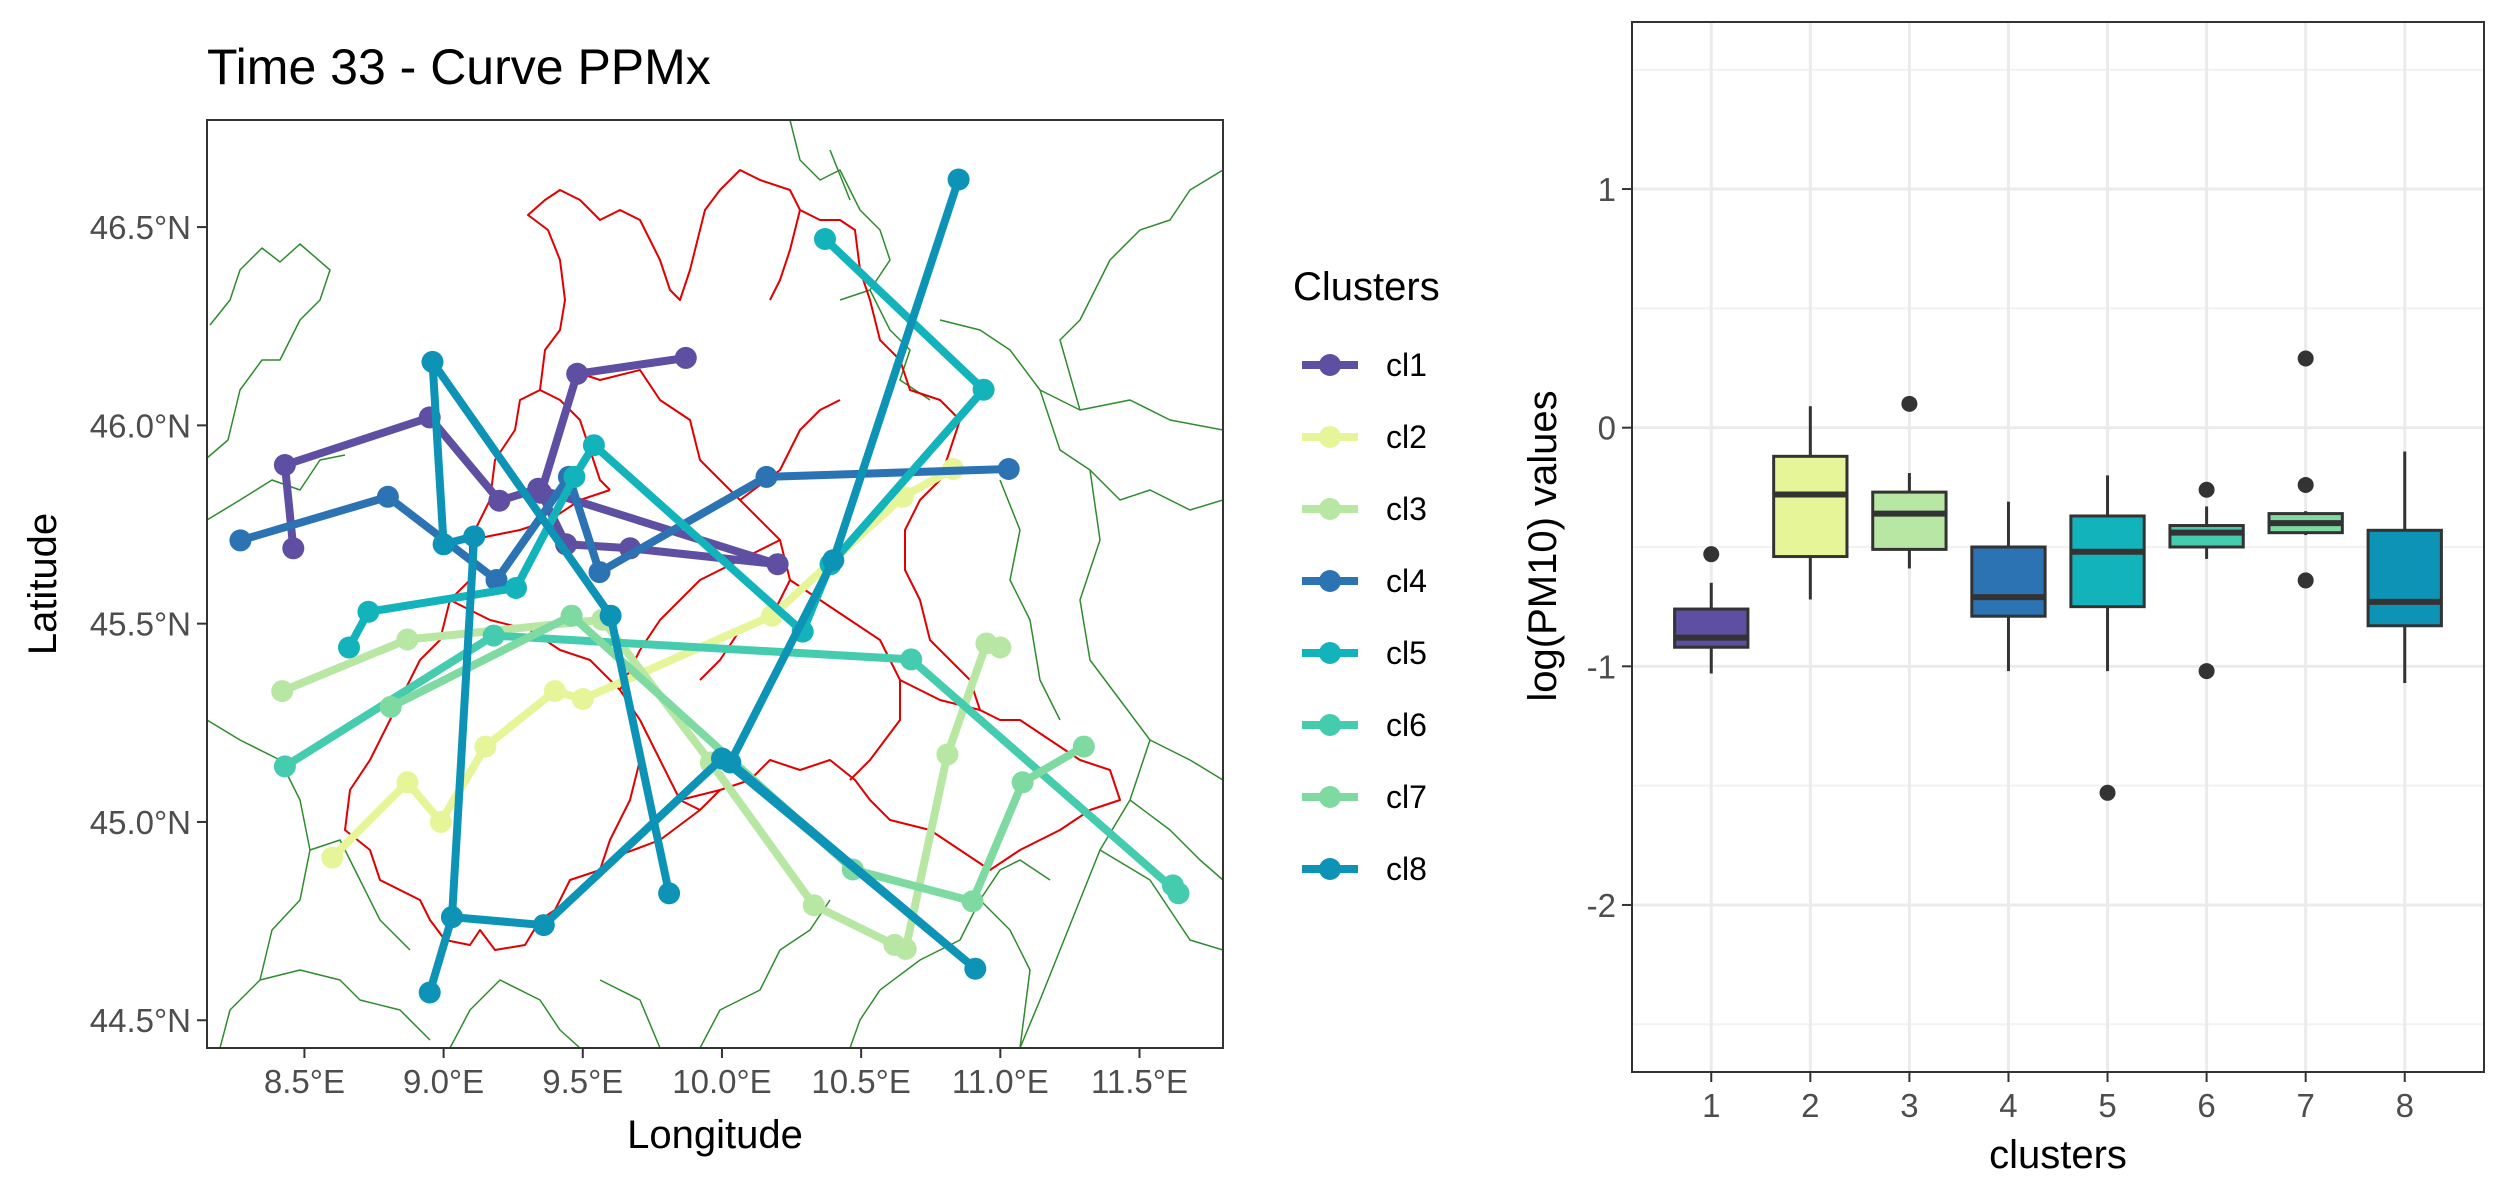  What do you see at coordinates (726, 1074) in the screenshot?
I see `map-x-axis: 8.5°E 9.0°E 9.5°E 10.0°E 10.5°E 11.0°E 11.5°E` at bounding box center [726, 1074].